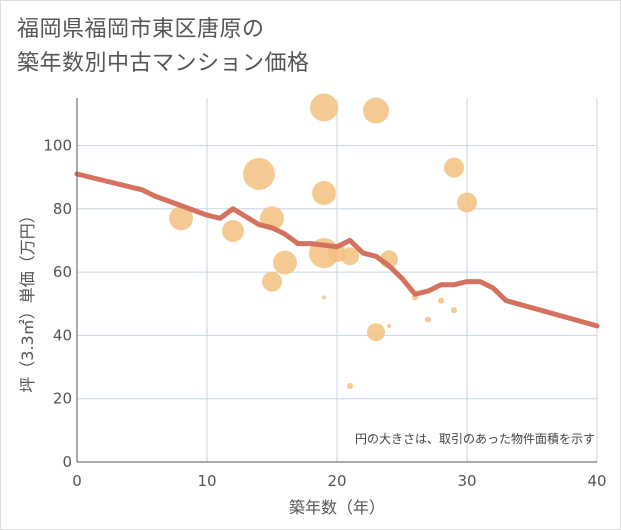  Describe the element at coordinates (206, 481) in the screenshot. I see `x-tick-label: 10` at that location.